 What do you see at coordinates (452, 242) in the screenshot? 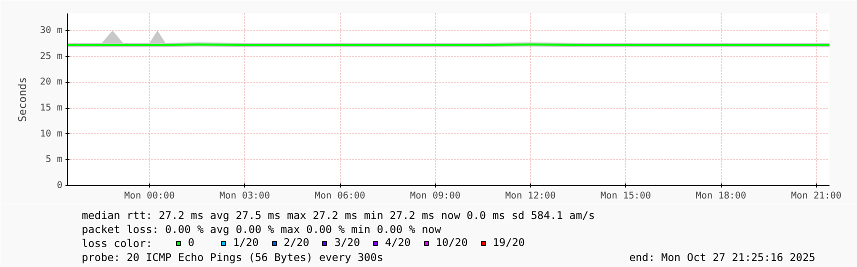
I see `legend-label: 10/20` at bounding box center [452, 242].